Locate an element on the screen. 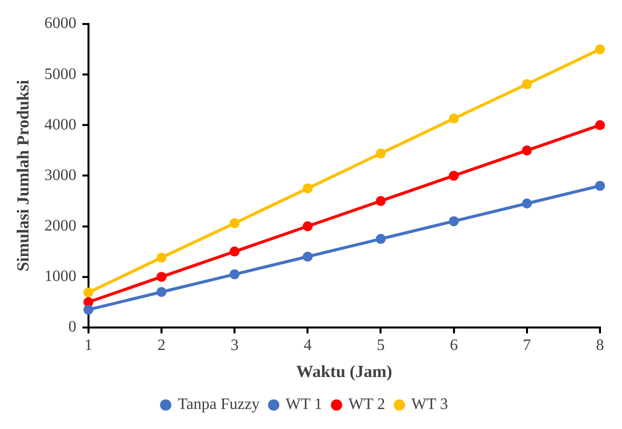  y-tick-label: 4000 is located at coordinates (60, 125).